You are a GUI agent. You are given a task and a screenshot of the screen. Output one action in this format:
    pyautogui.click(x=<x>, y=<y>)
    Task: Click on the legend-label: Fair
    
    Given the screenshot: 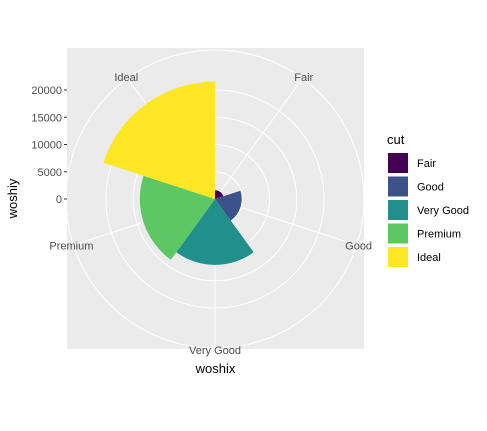 What is the action you would take?
    pyautogui.click(x=426, y=164)
    